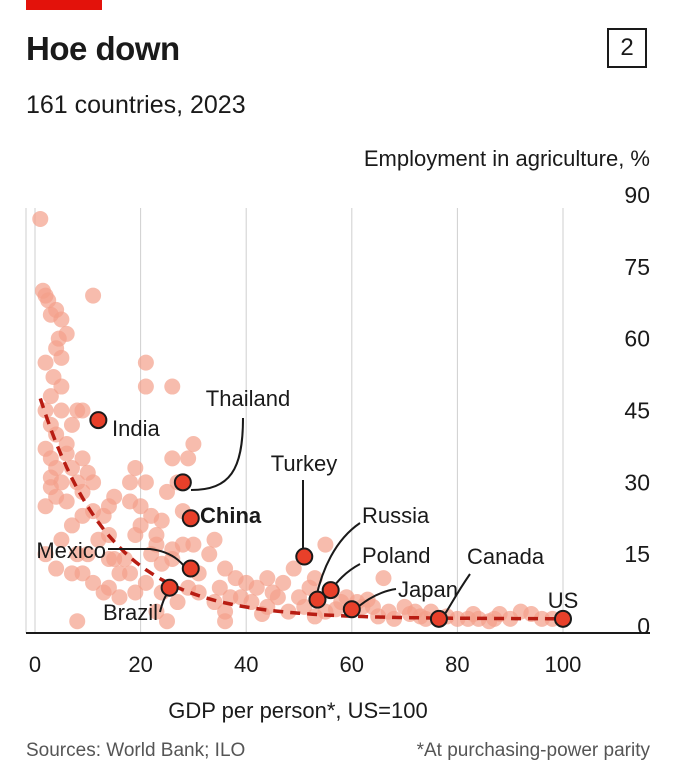 This screenshot has height=781, width=676. I want to click on point-poland, so click(331, 590).